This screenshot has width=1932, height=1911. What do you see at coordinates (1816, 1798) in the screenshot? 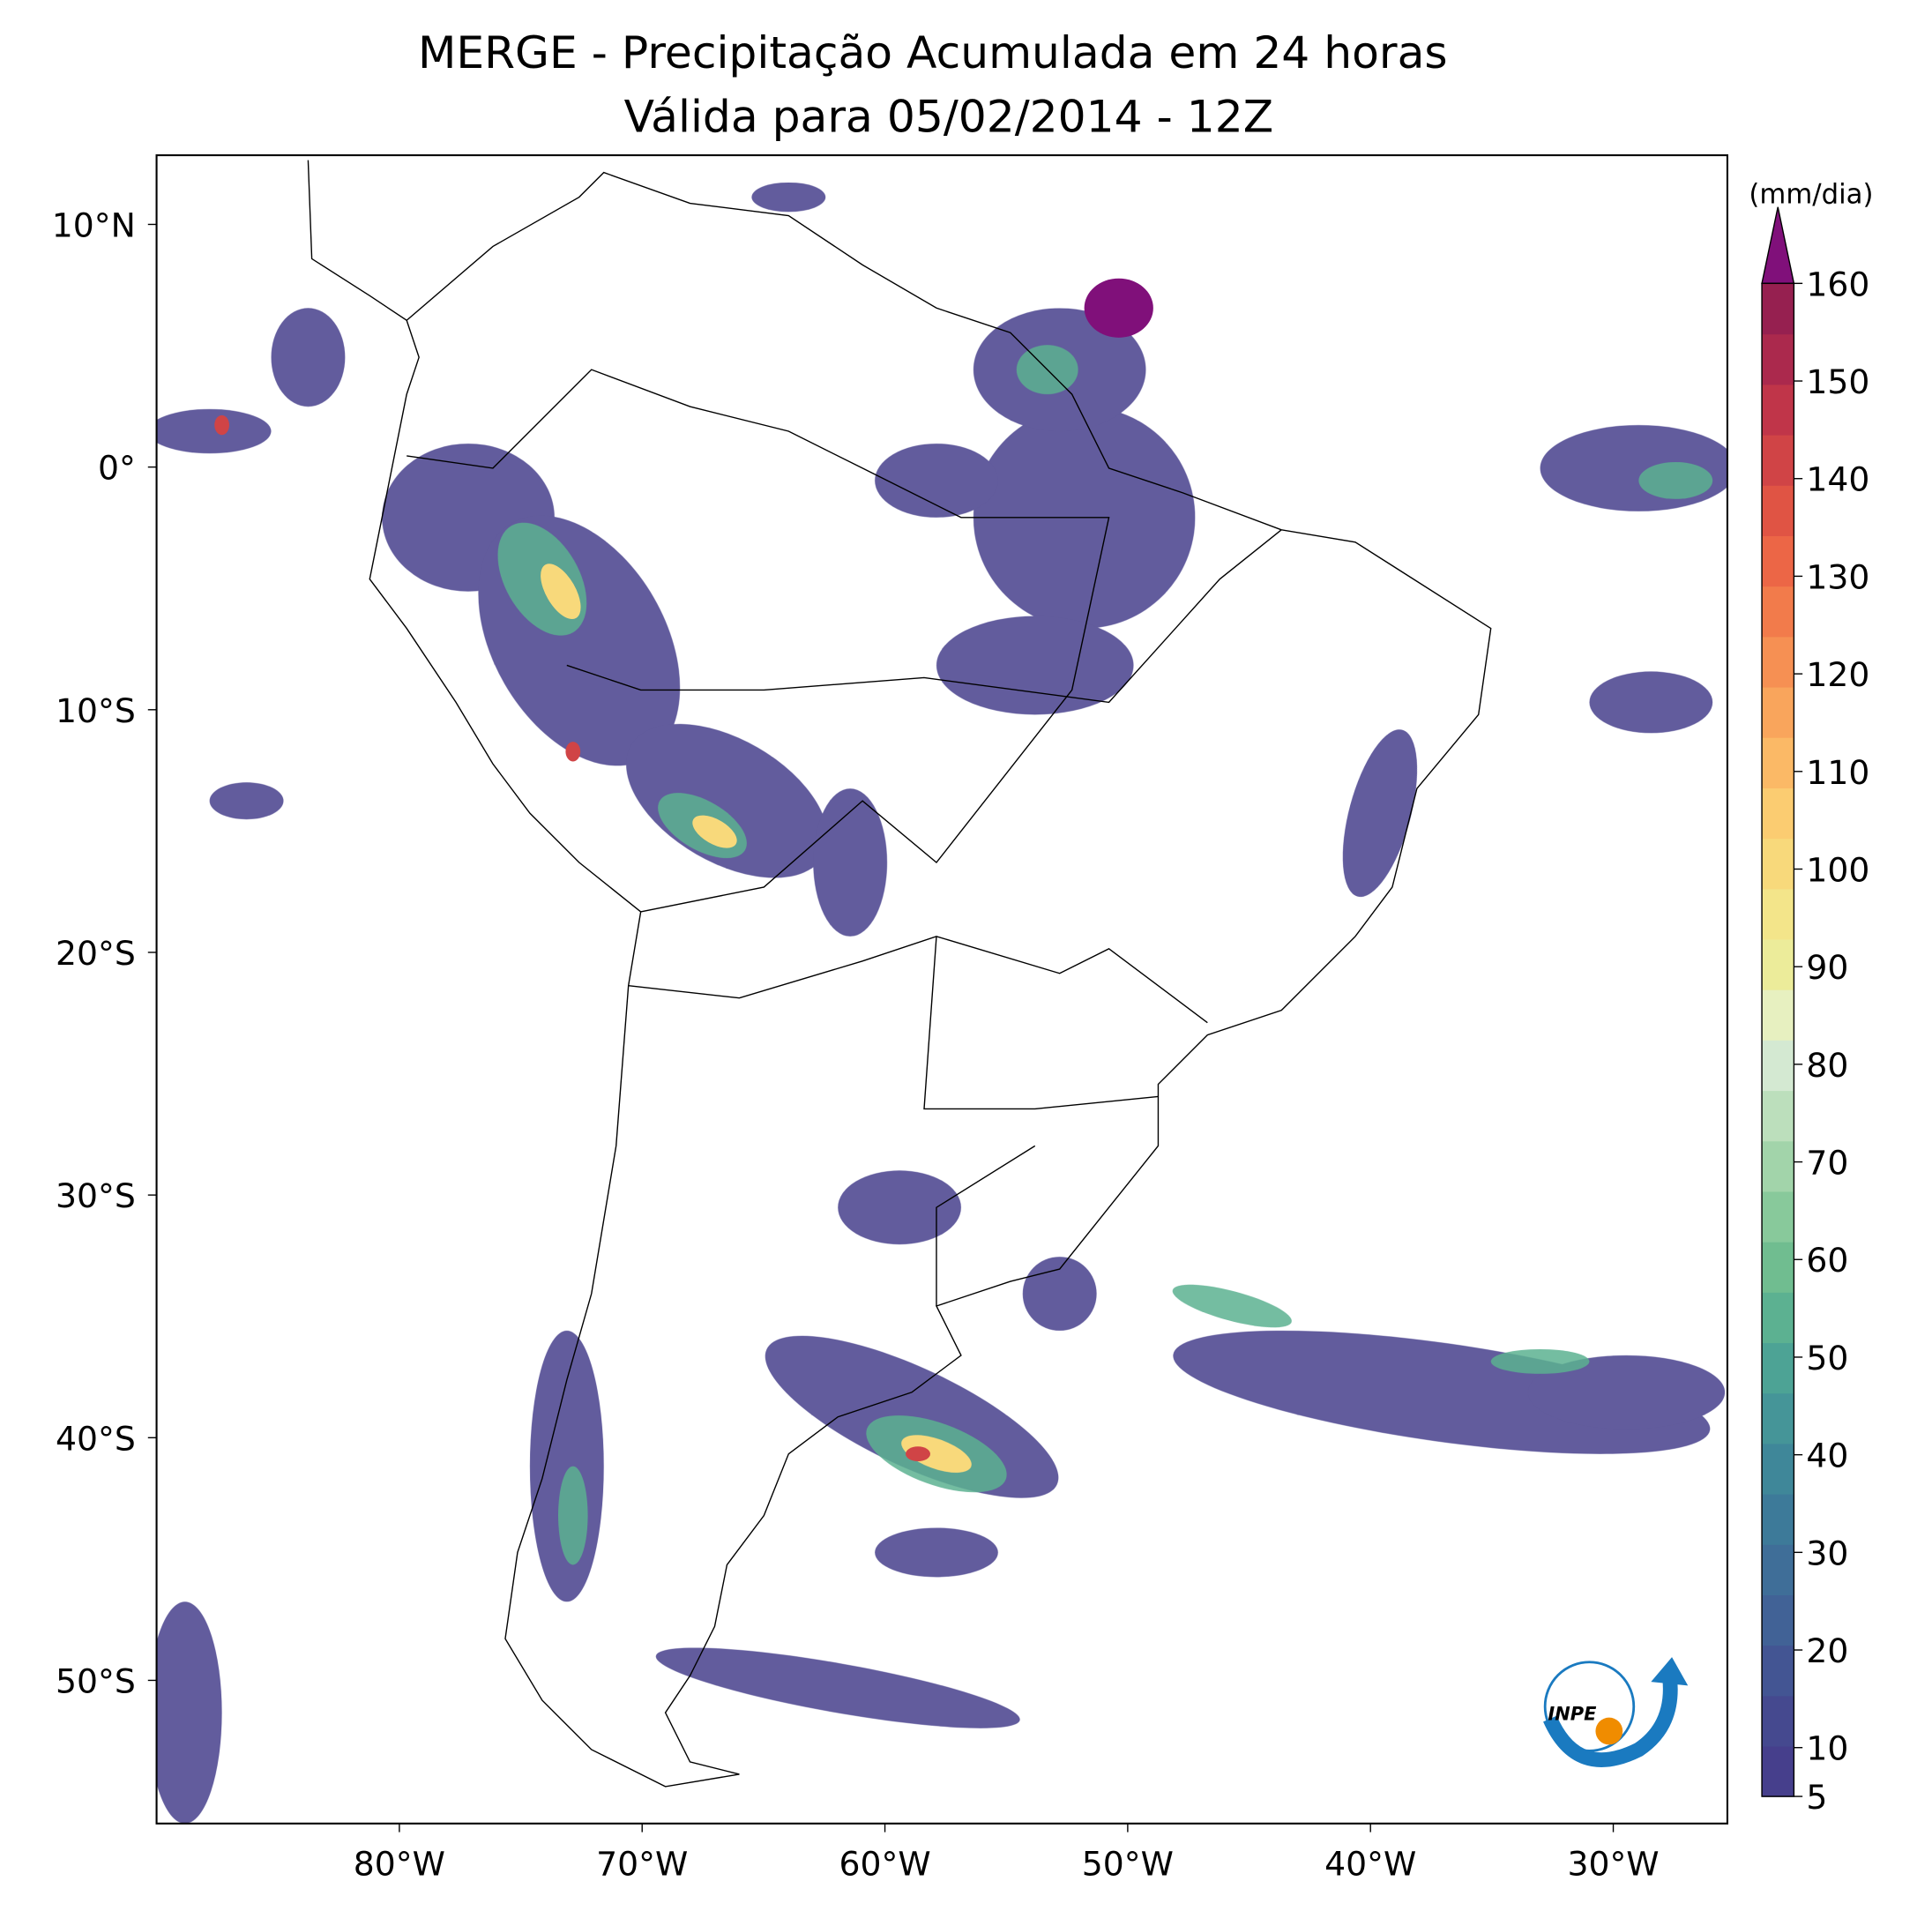
I see `colorbar-tick-label: 5` at bounding box center [1816, 1798].